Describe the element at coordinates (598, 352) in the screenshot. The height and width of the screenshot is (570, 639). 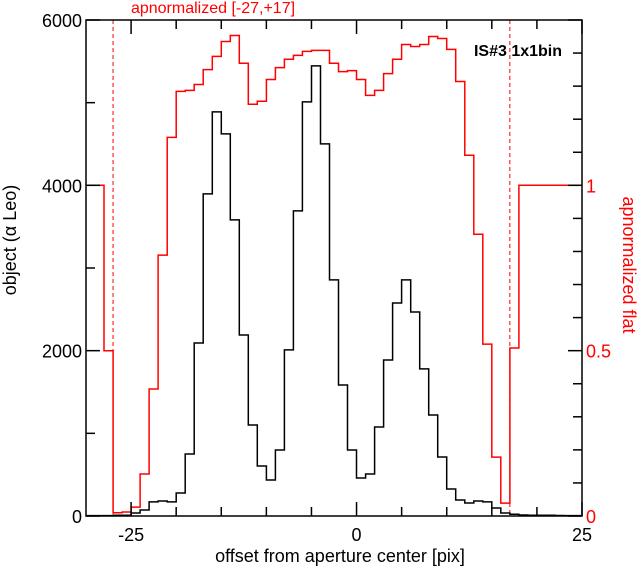
I see `y-tick-label-right: 0.5` at that location.